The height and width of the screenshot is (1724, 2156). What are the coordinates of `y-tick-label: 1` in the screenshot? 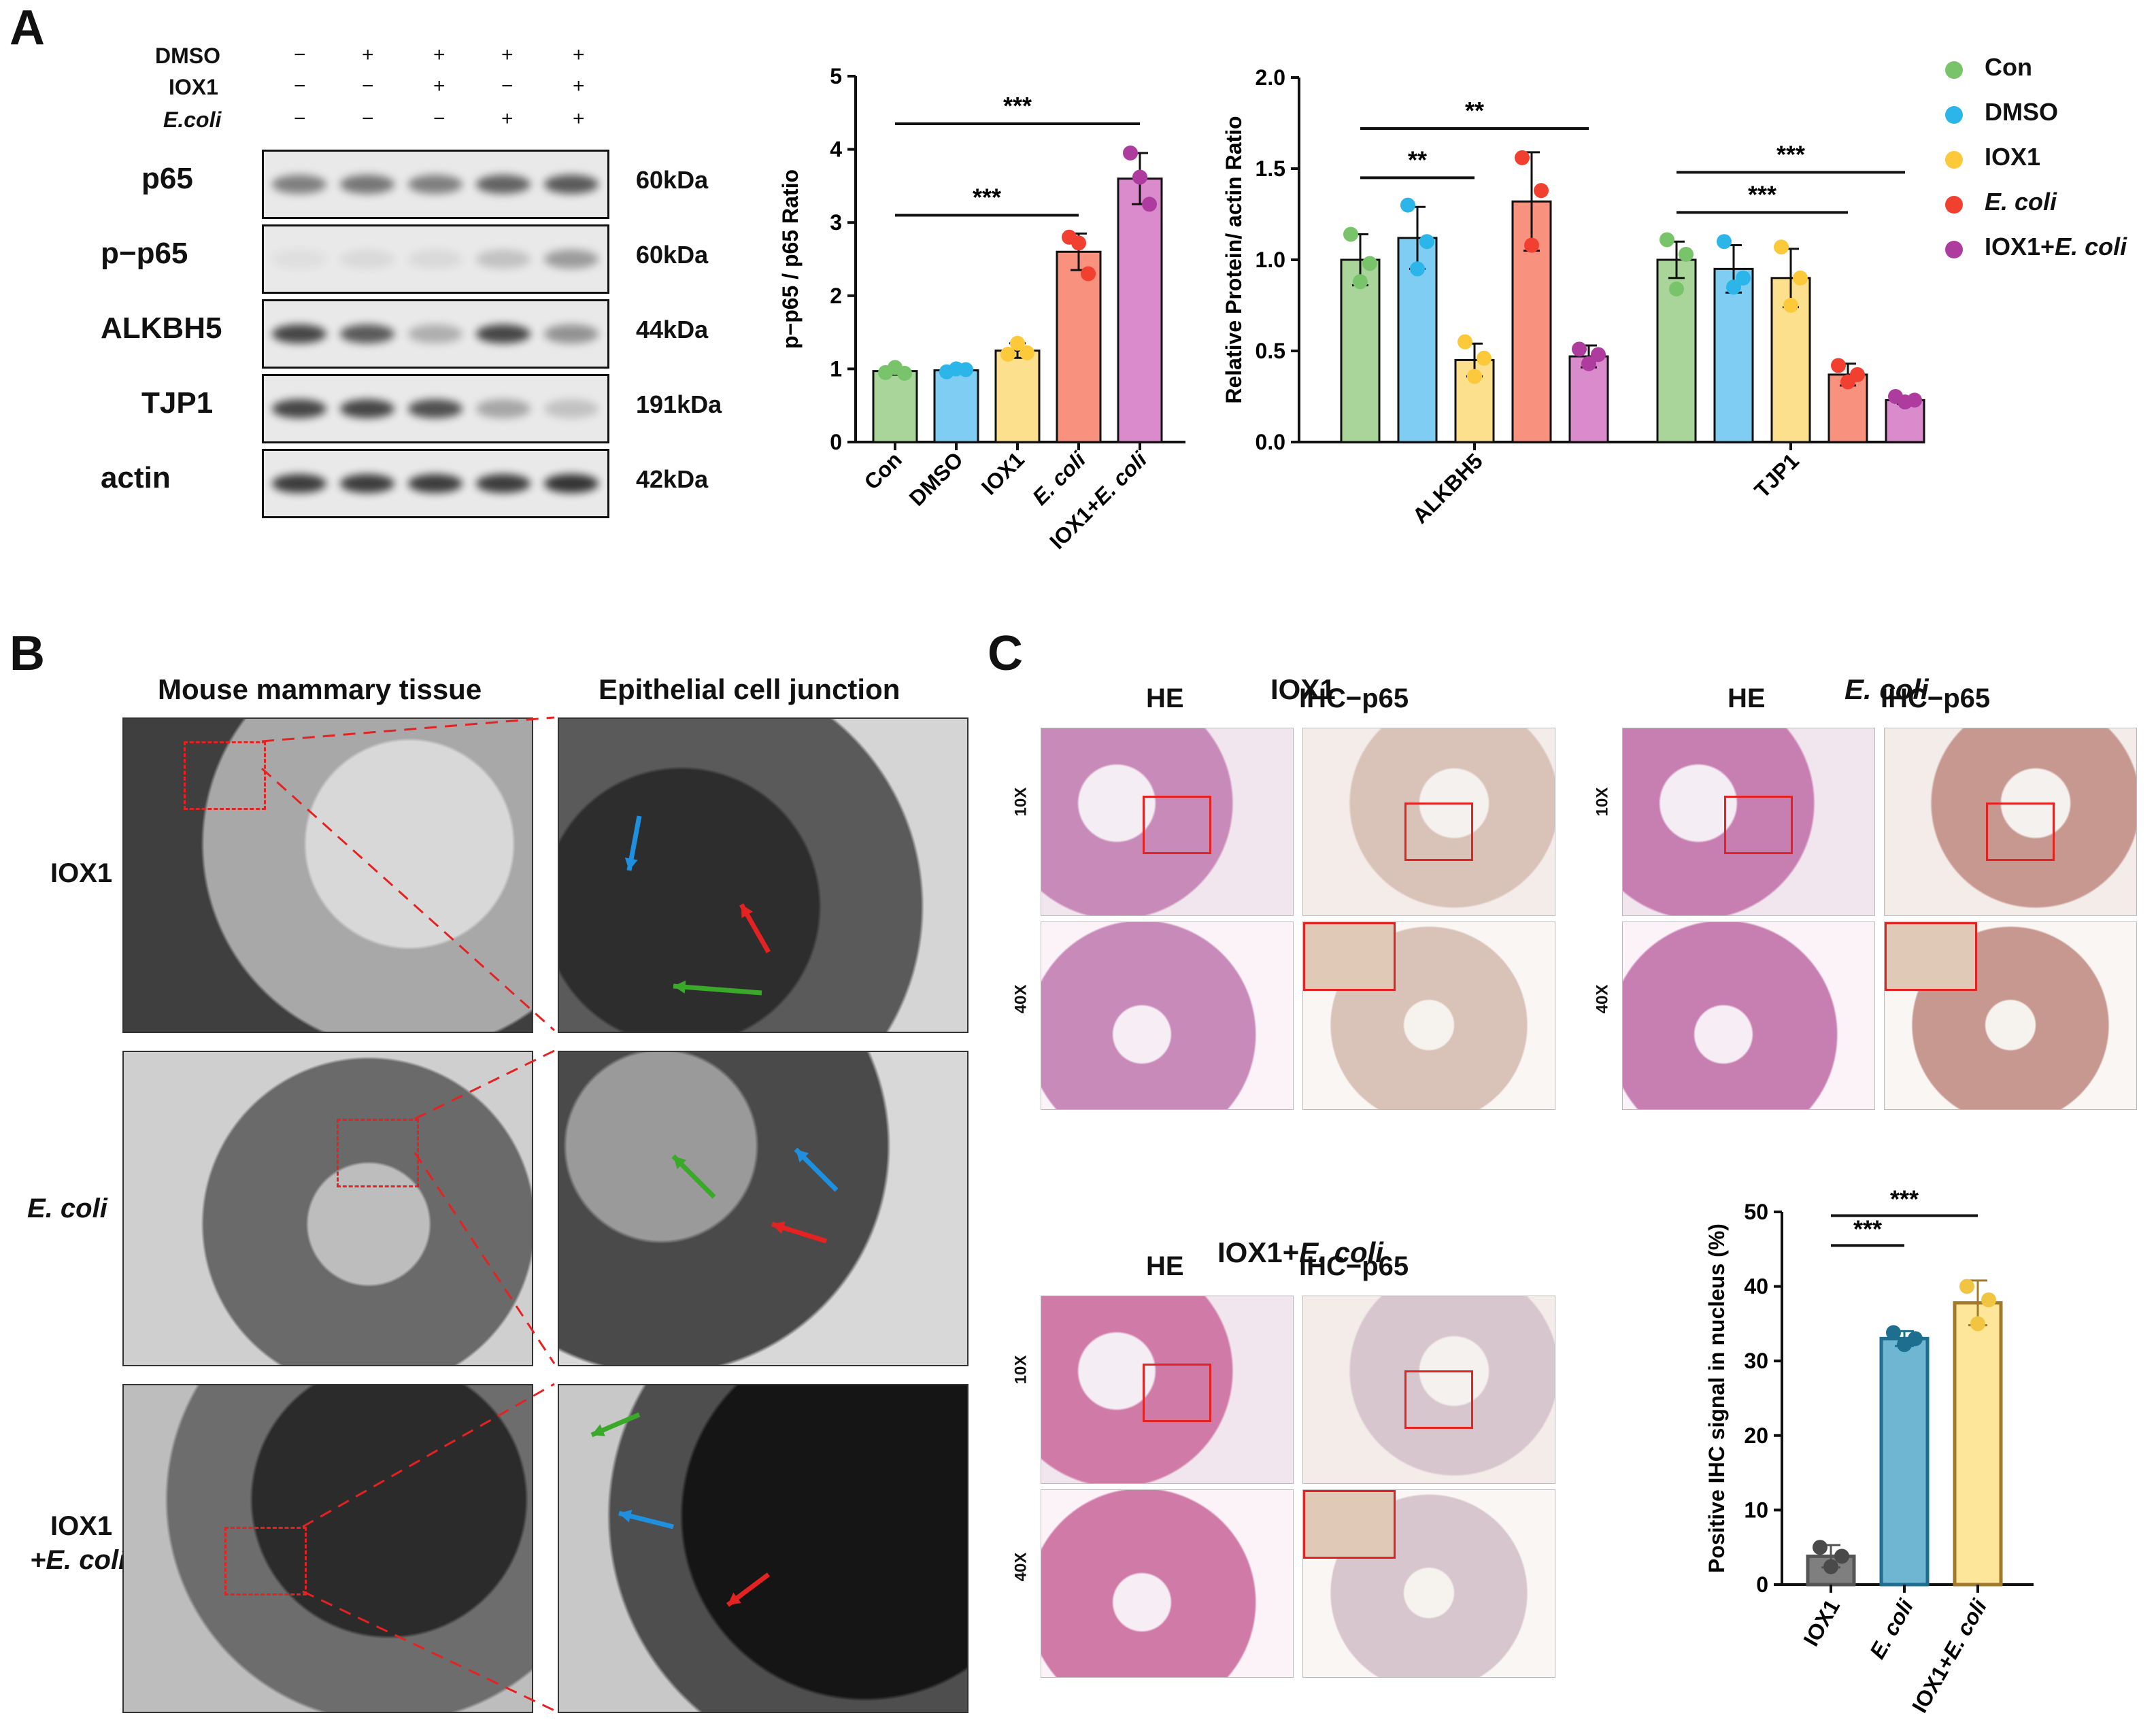 It's located at (836, 368).